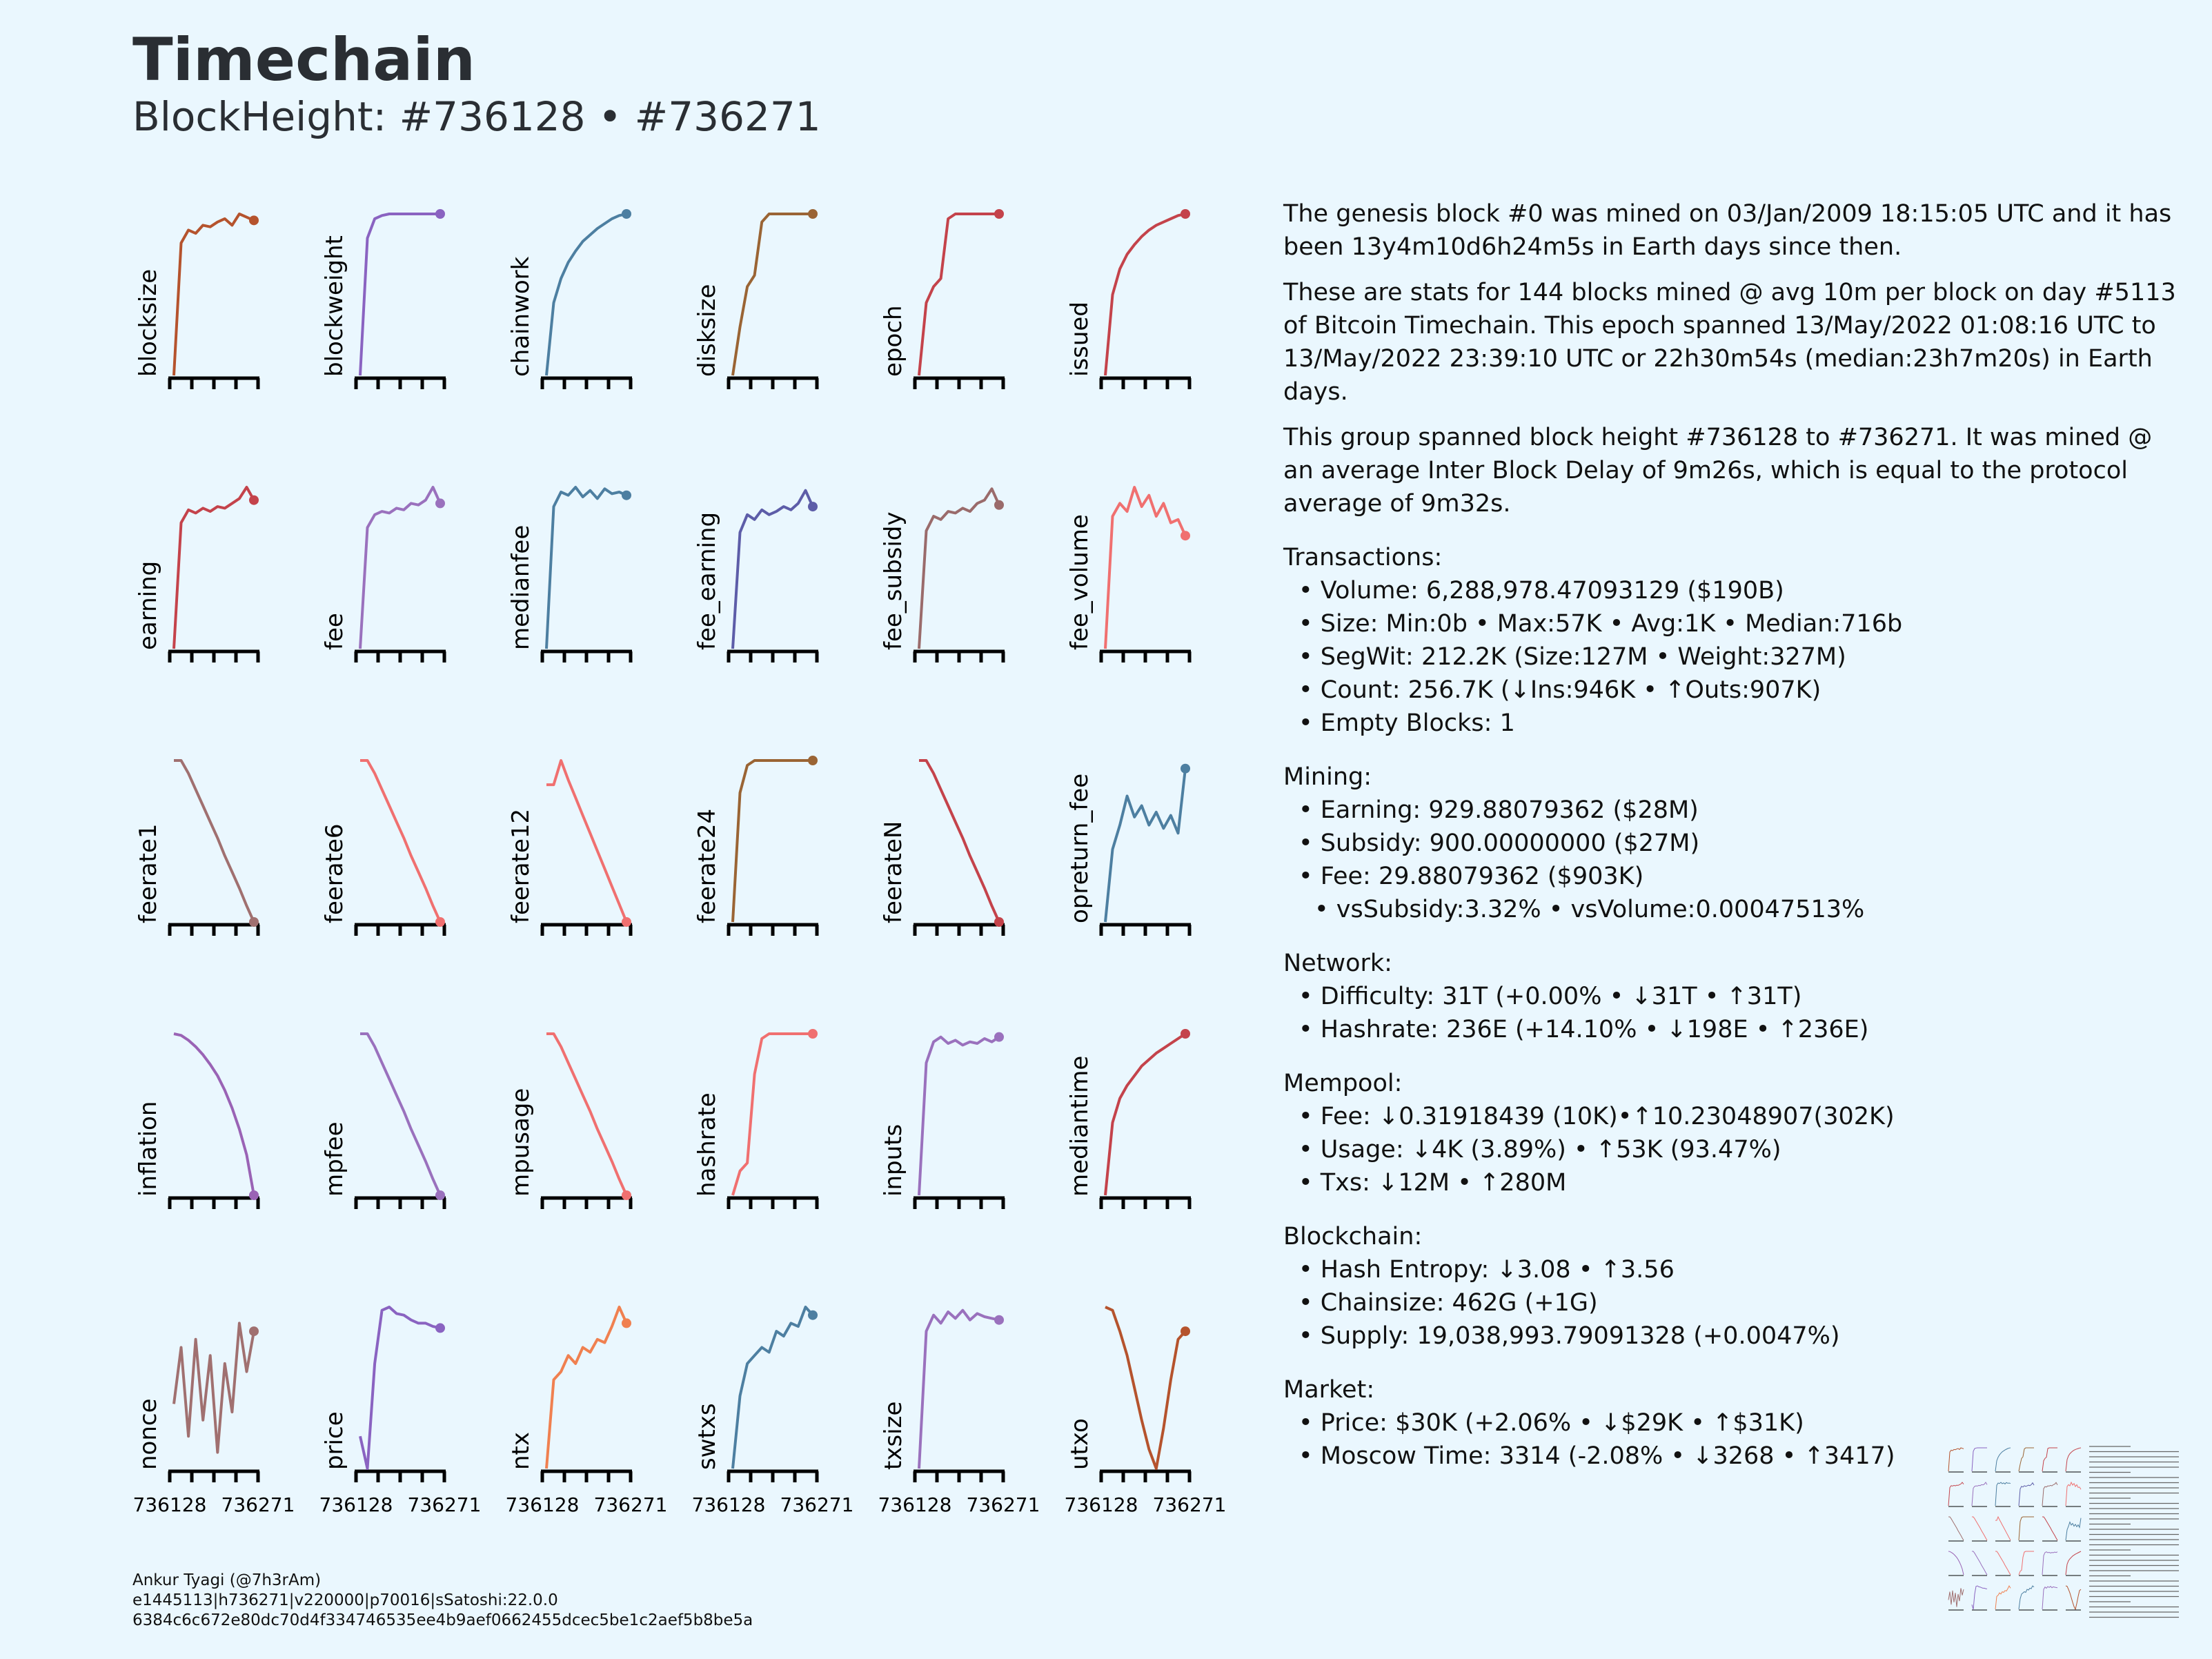 The height and width of the screenshot is (1659, 2212). What do you see at coordinates (813, 214) in the screenshot?
I see `series-endpoint-disksize` at bounding box center [813, 214].